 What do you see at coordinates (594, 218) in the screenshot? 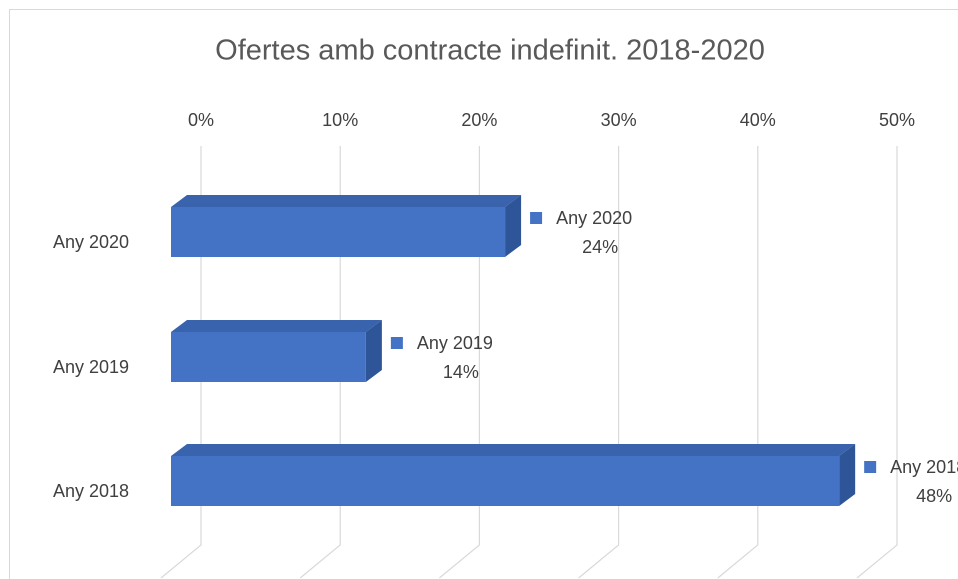
I see `data-label-category: Any 2020` at bounding box center [594, 218].